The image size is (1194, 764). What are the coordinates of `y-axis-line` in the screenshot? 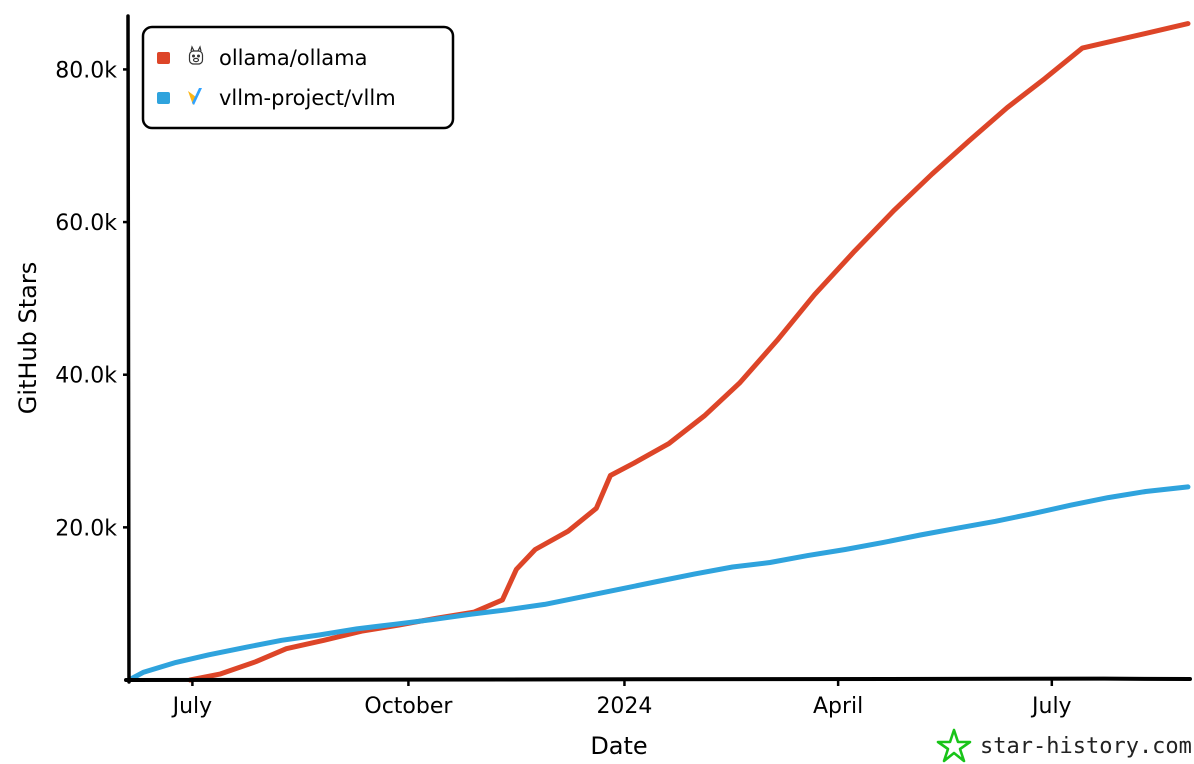 It's located at (128, 349).